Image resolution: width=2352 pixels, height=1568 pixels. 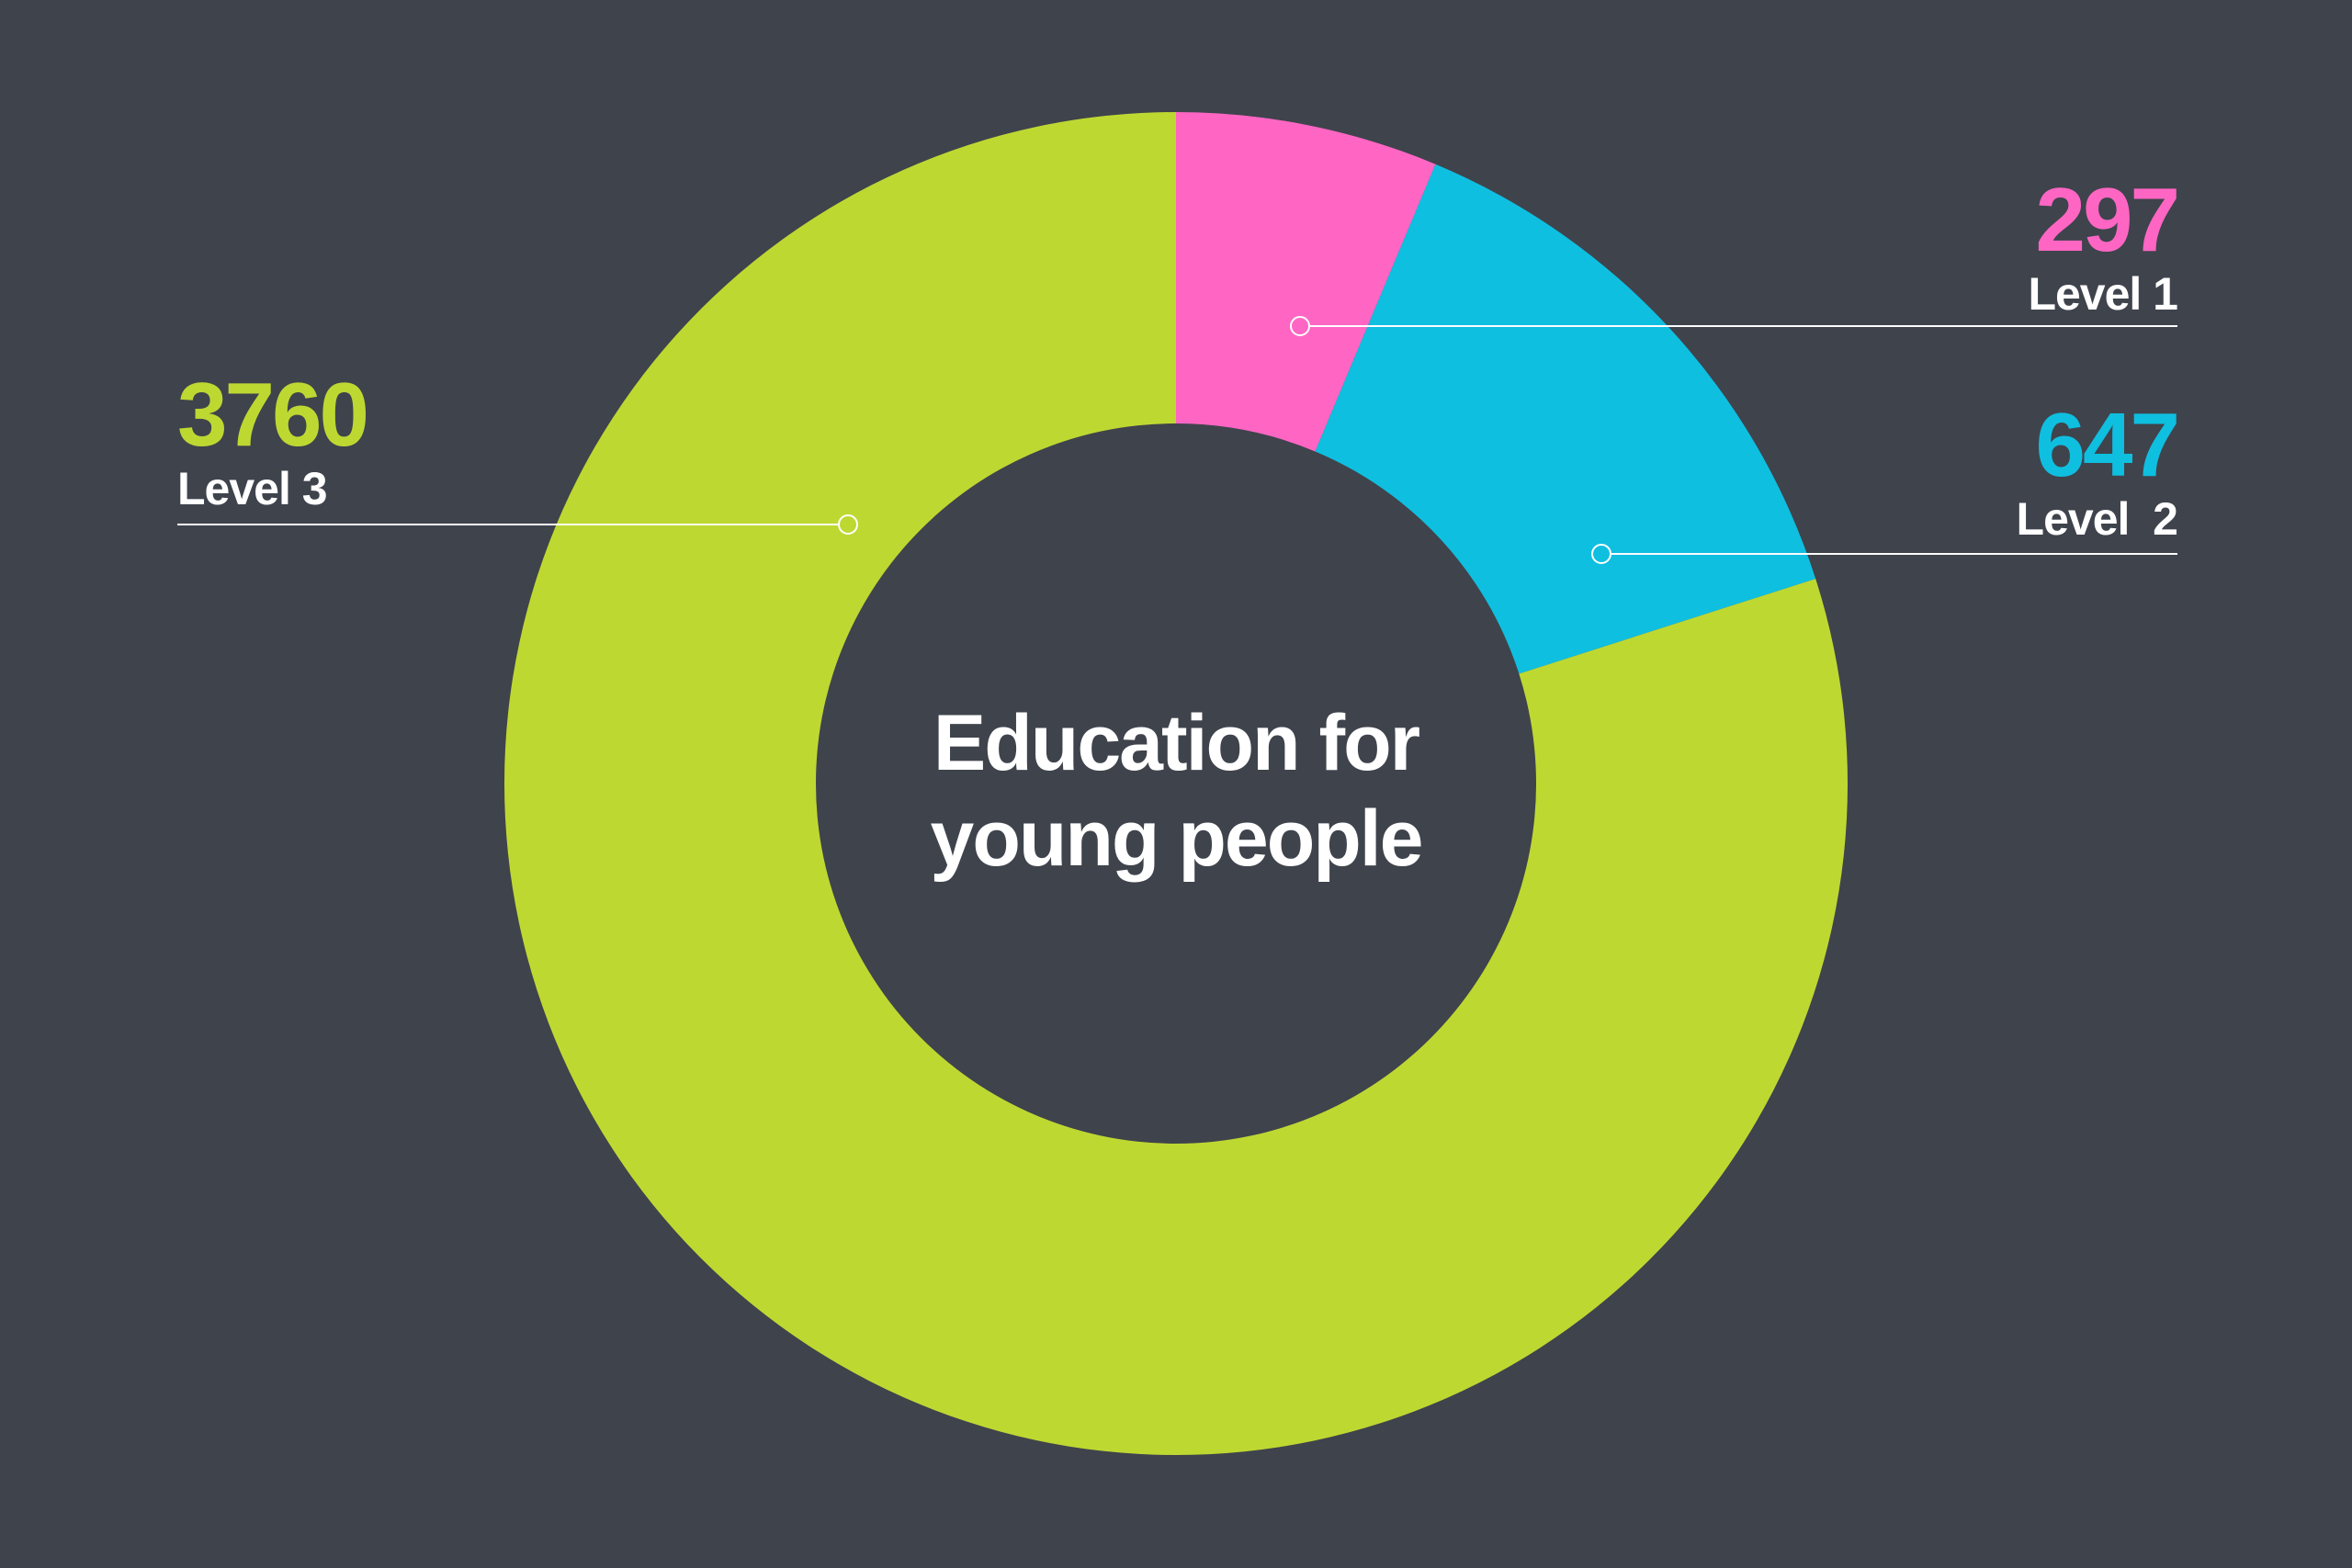 I want to click on value-label-level-3: 3760, so click(x=272, y=414).